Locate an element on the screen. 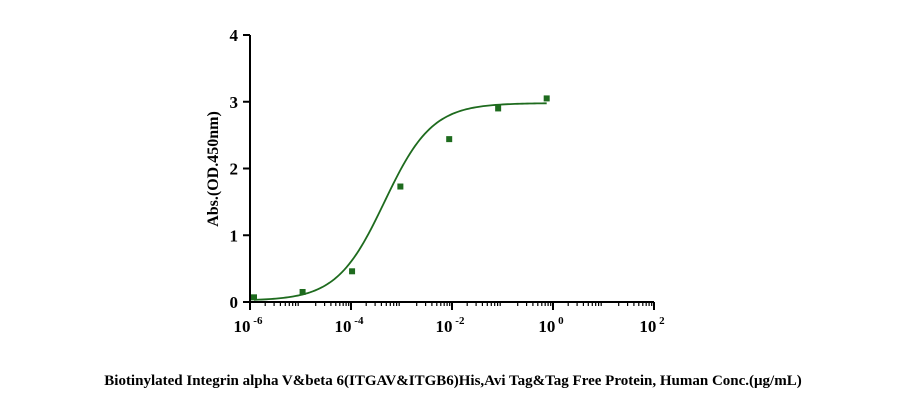 The width and height of the screenshot is (900, 406). x-tick-label: 10 0 is located at coordinates (551, 325).